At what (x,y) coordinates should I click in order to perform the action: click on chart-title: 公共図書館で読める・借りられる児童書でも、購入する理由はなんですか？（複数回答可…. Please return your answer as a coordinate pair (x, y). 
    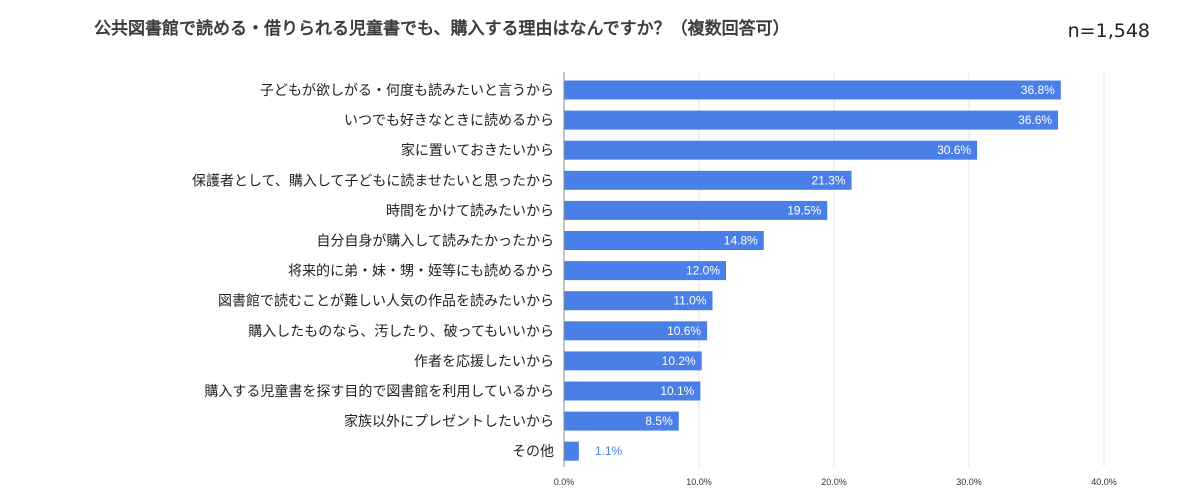
    Looking at the image, I should click on (442, 29).